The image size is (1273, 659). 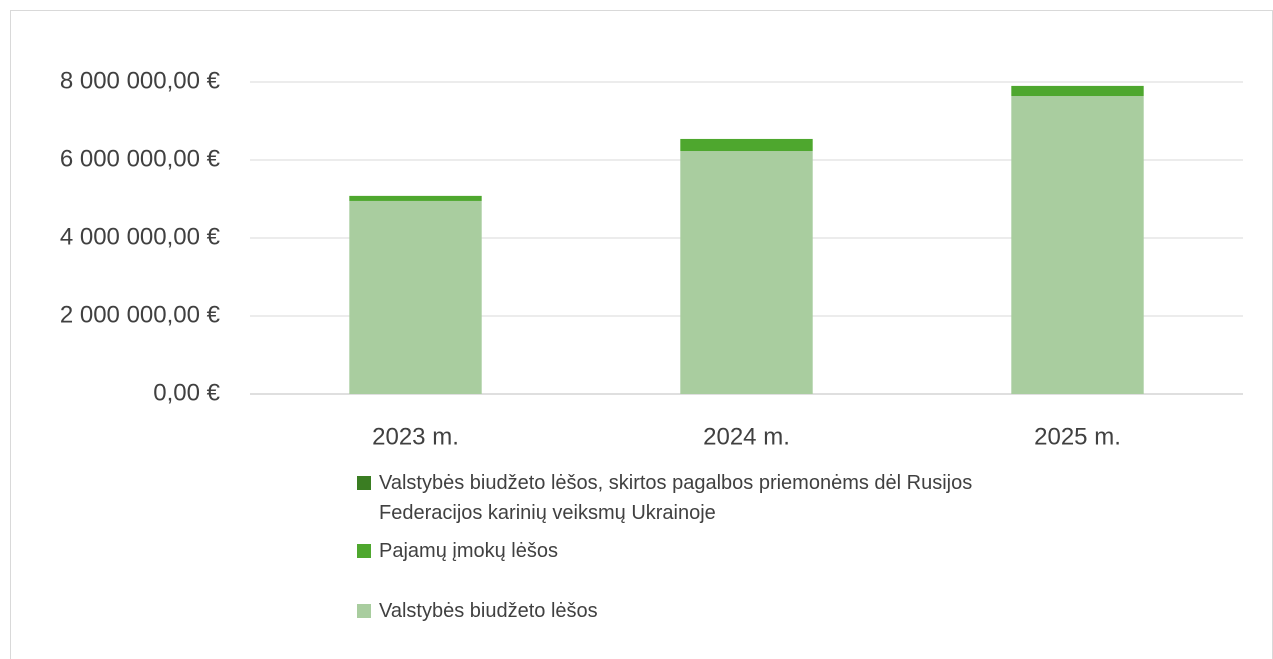 What do you see at coordinates (687, 611) in the screenshot?
I see `legend-entry: Valstybės biudžeto lėšos` at bounding box center [687, 611].